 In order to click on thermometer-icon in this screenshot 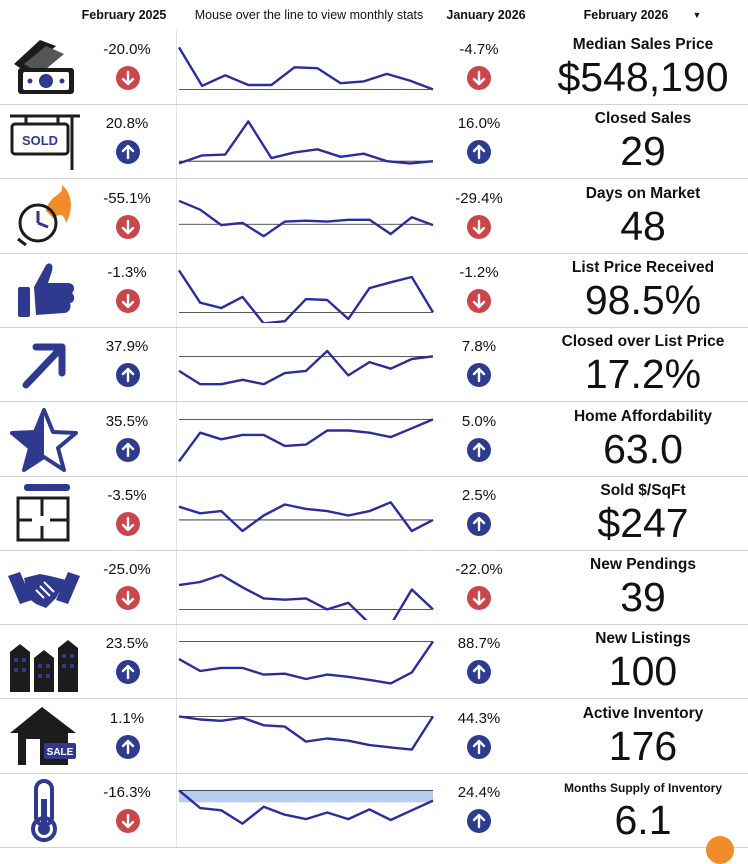, I will do `click(44, 810)`.